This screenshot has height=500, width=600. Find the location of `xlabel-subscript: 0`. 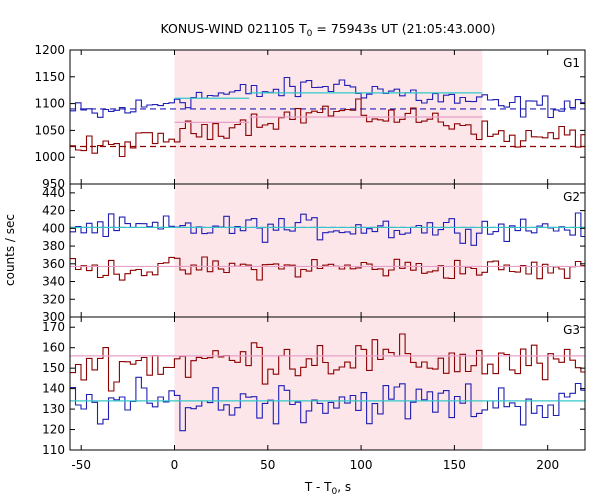

xlabel-subscript: 0 is located at coordinates (335, 492).